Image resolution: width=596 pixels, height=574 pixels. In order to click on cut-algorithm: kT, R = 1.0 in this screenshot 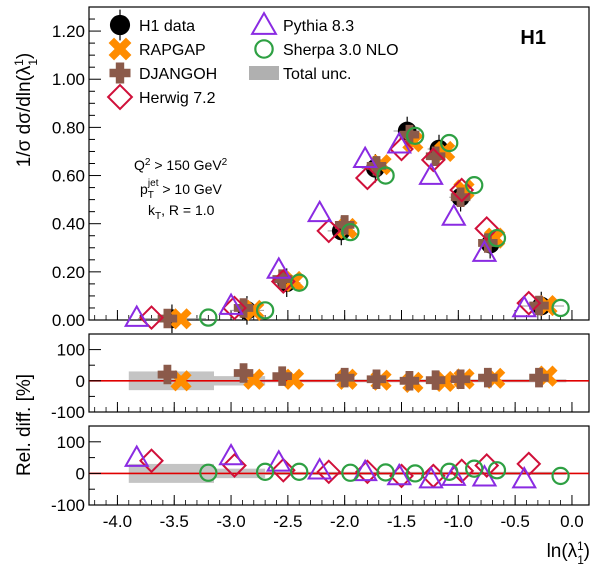, I will do `click(181, 212)`.